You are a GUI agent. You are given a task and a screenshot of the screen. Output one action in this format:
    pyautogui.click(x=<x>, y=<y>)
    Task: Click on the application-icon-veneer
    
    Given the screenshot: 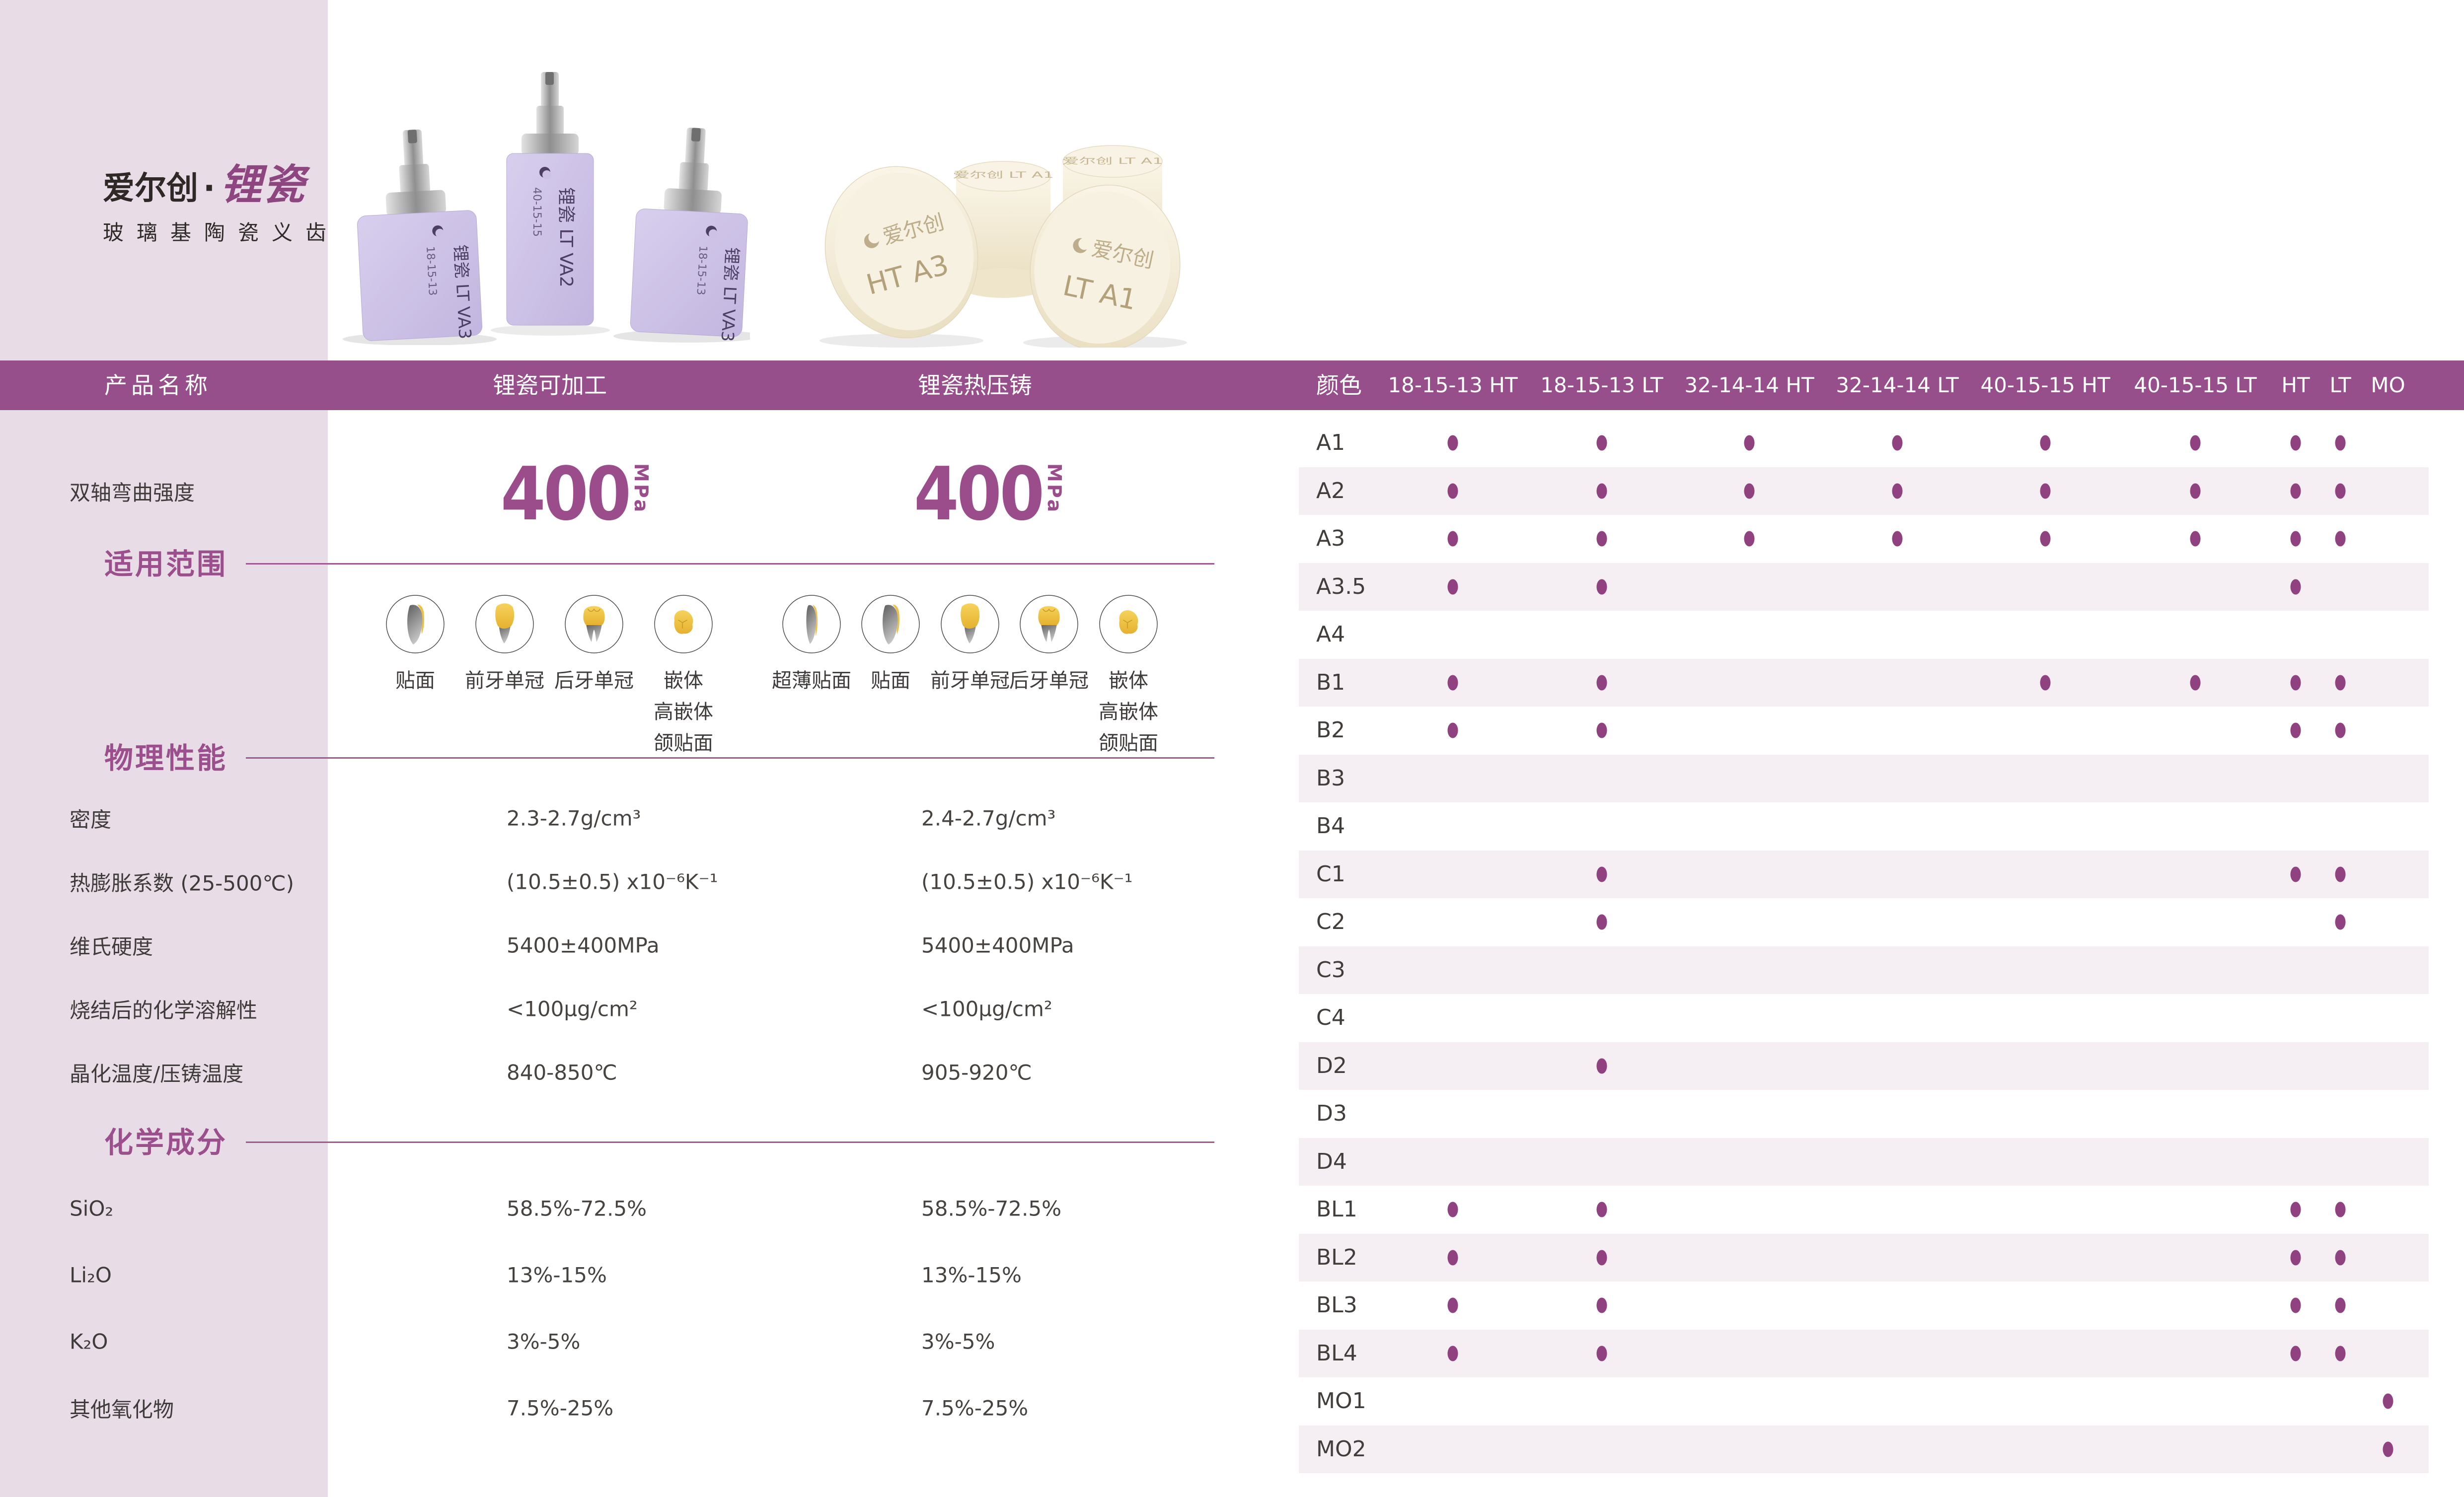 What is the action you would take?
    pyautogui.click(x=415, y=624)
    